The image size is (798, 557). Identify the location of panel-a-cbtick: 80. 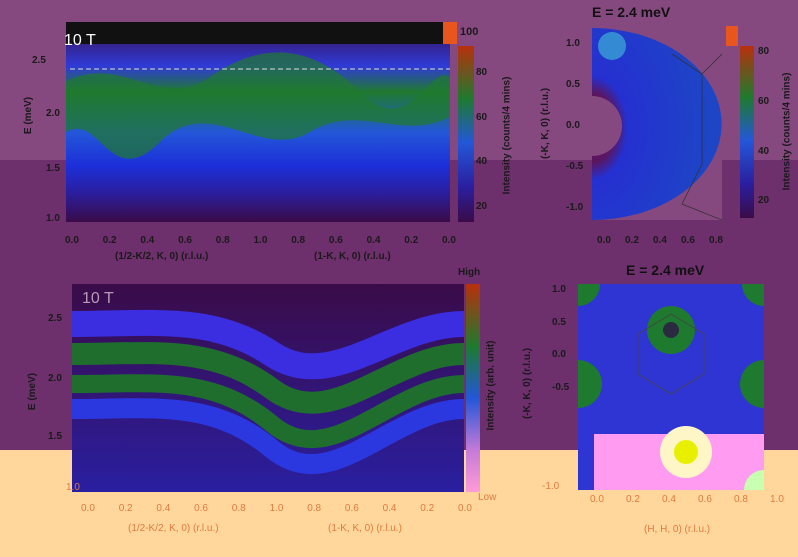
(482, 72).